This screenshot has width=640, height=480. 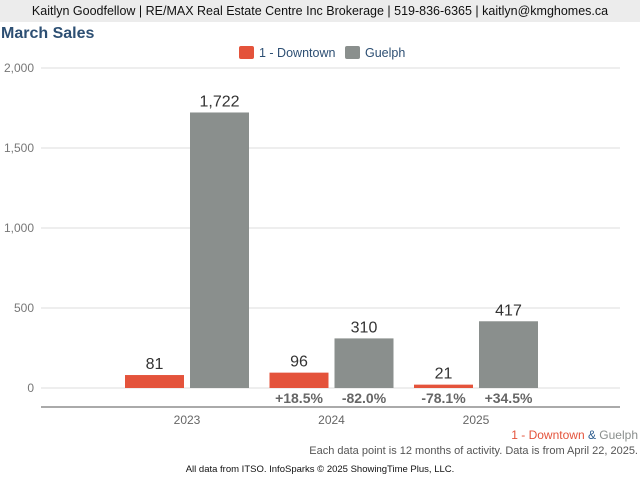 What do you see at coordinates (48, 33) in the screenshot?
I see `chart-title: March Sales` at bounding box center [48, 33].